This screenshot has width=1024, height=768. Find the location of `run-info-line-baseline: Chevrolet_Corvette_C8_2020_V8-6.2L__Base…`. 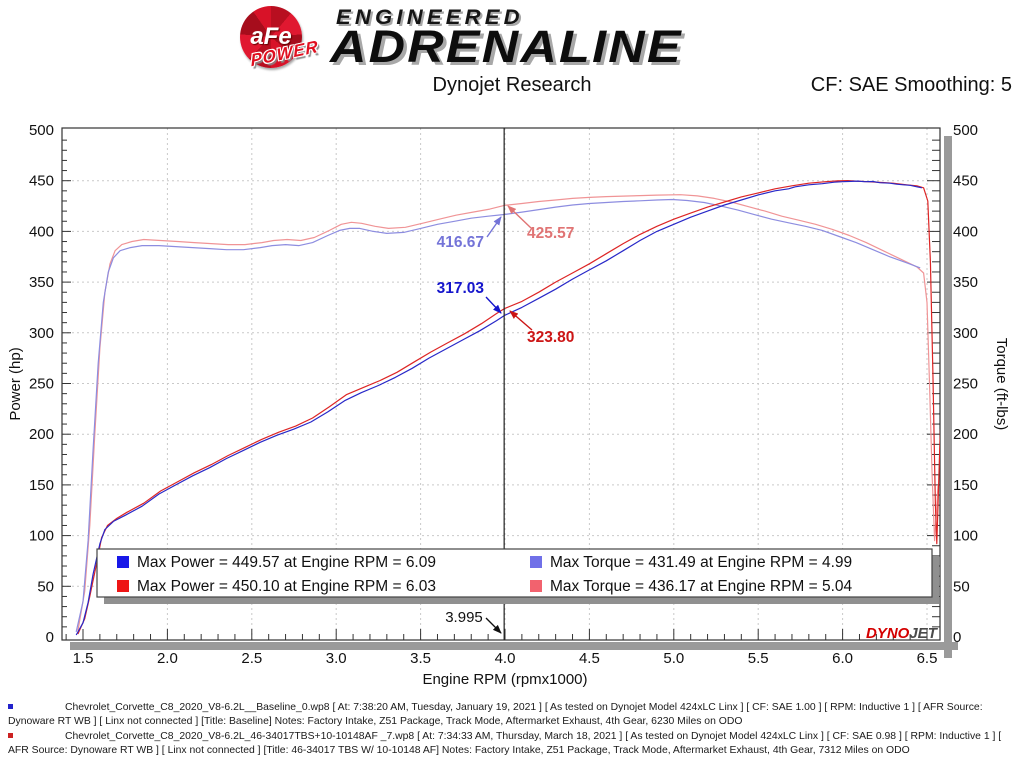

run-info-line-baseline: Chevrolet_Corvette_C8_2020_V8-6.2L__Base… is located at coordinates (509, 714).